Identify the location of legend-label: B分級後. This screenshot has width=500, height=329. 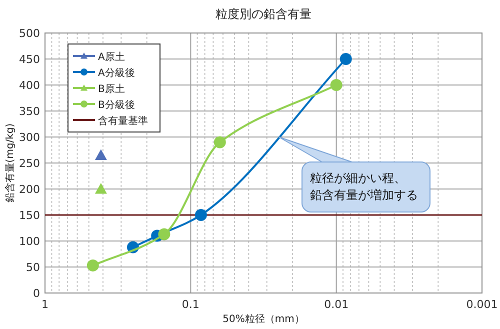
(116, 105).